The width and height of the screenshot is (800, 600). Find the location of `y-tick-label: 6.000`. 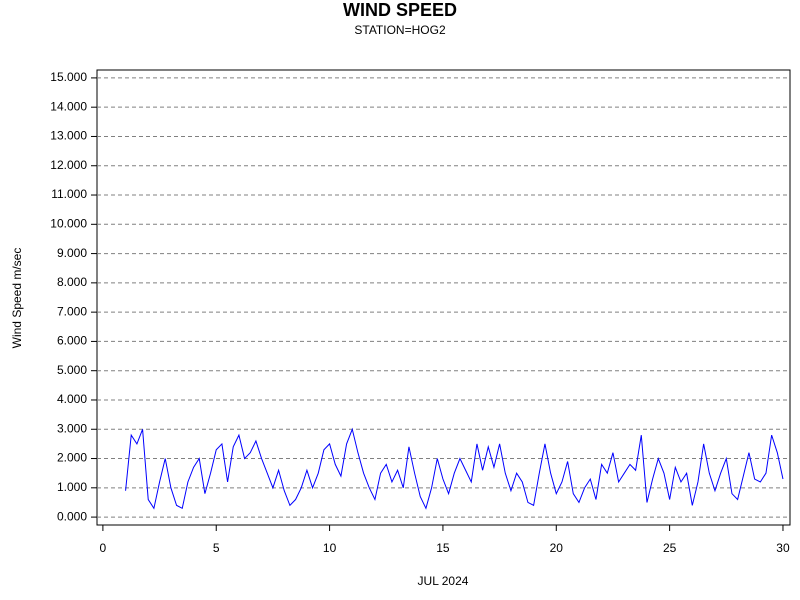

y-tick-label: 6.000 is located at coordinates (72, 341).